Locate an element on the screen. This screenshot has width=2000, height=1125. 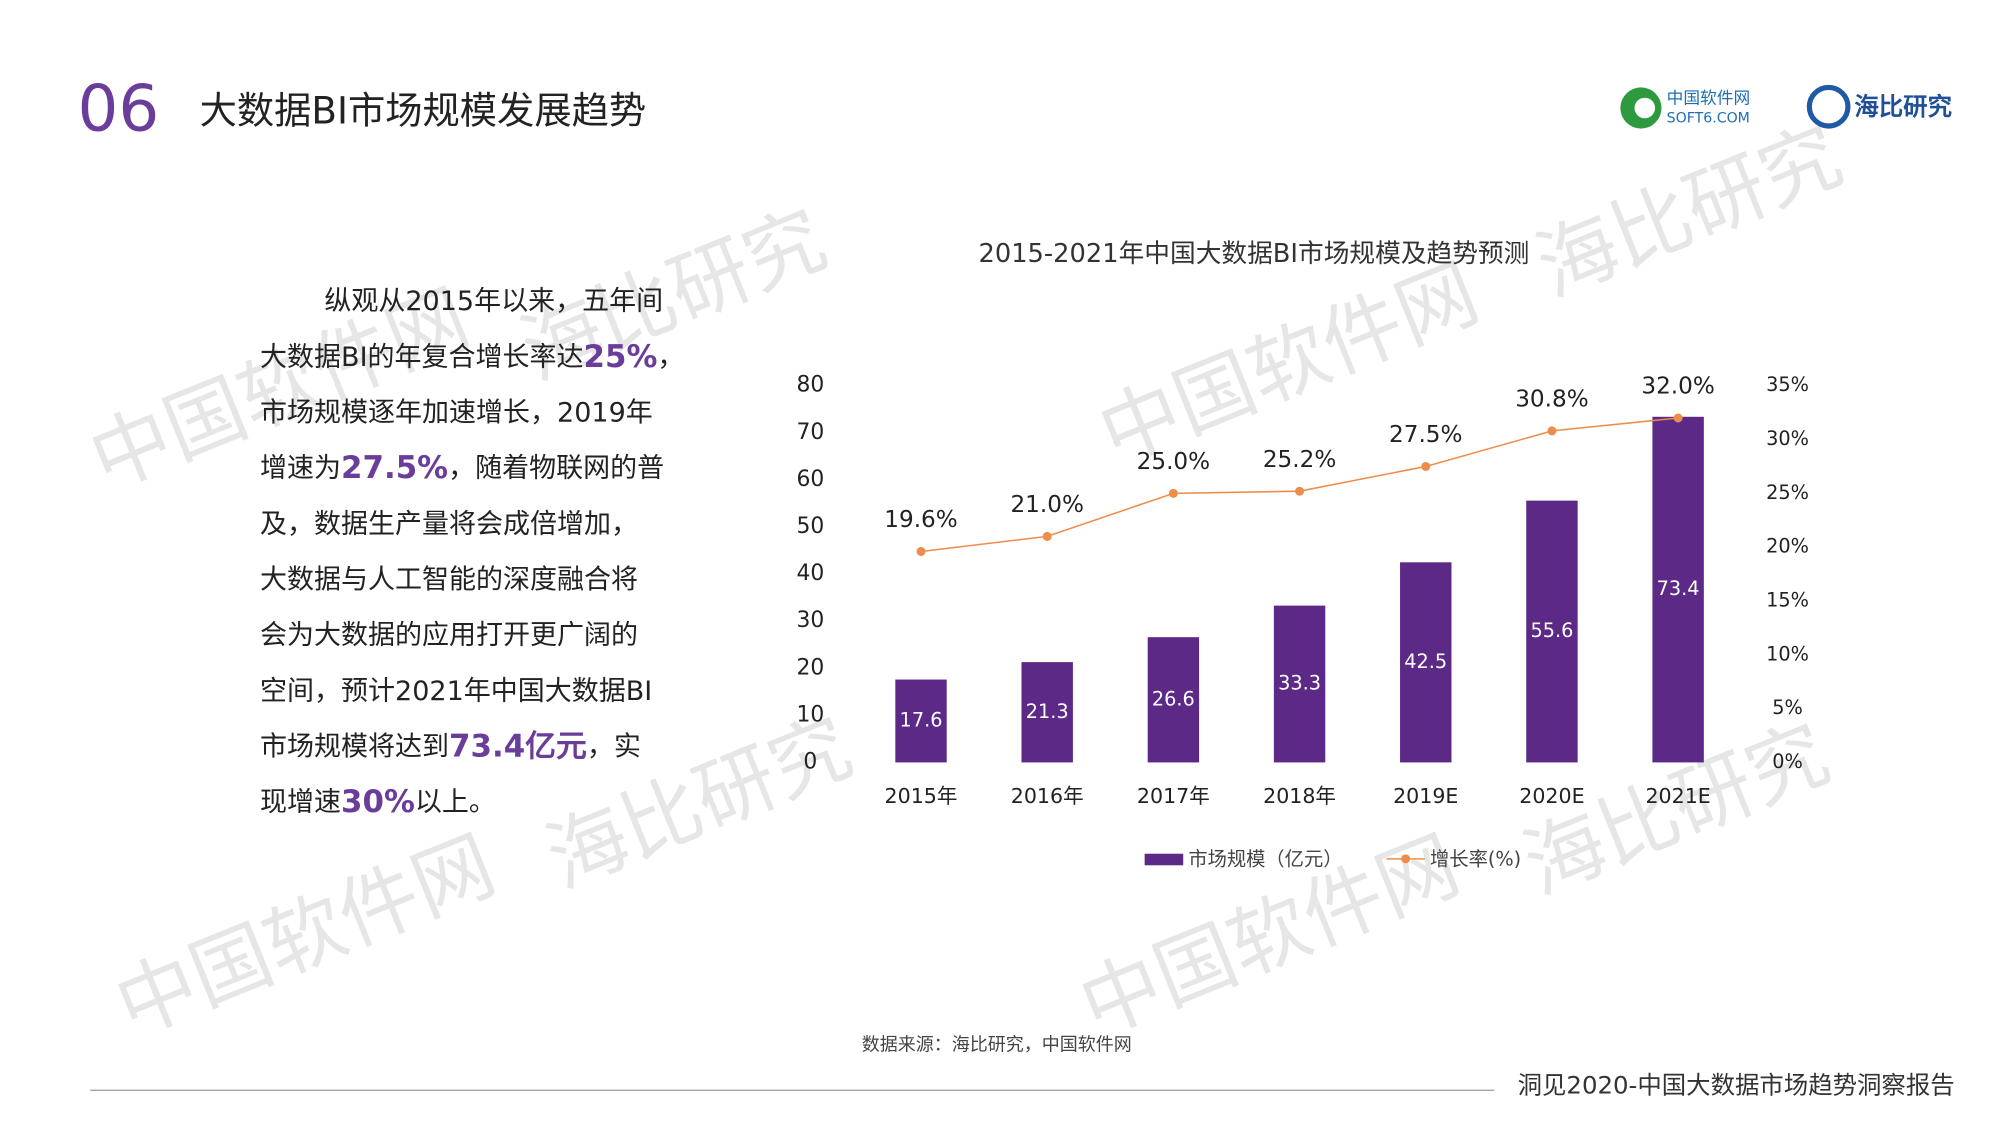
bar-label: 42.5 is located at coordinates (1425, 661).